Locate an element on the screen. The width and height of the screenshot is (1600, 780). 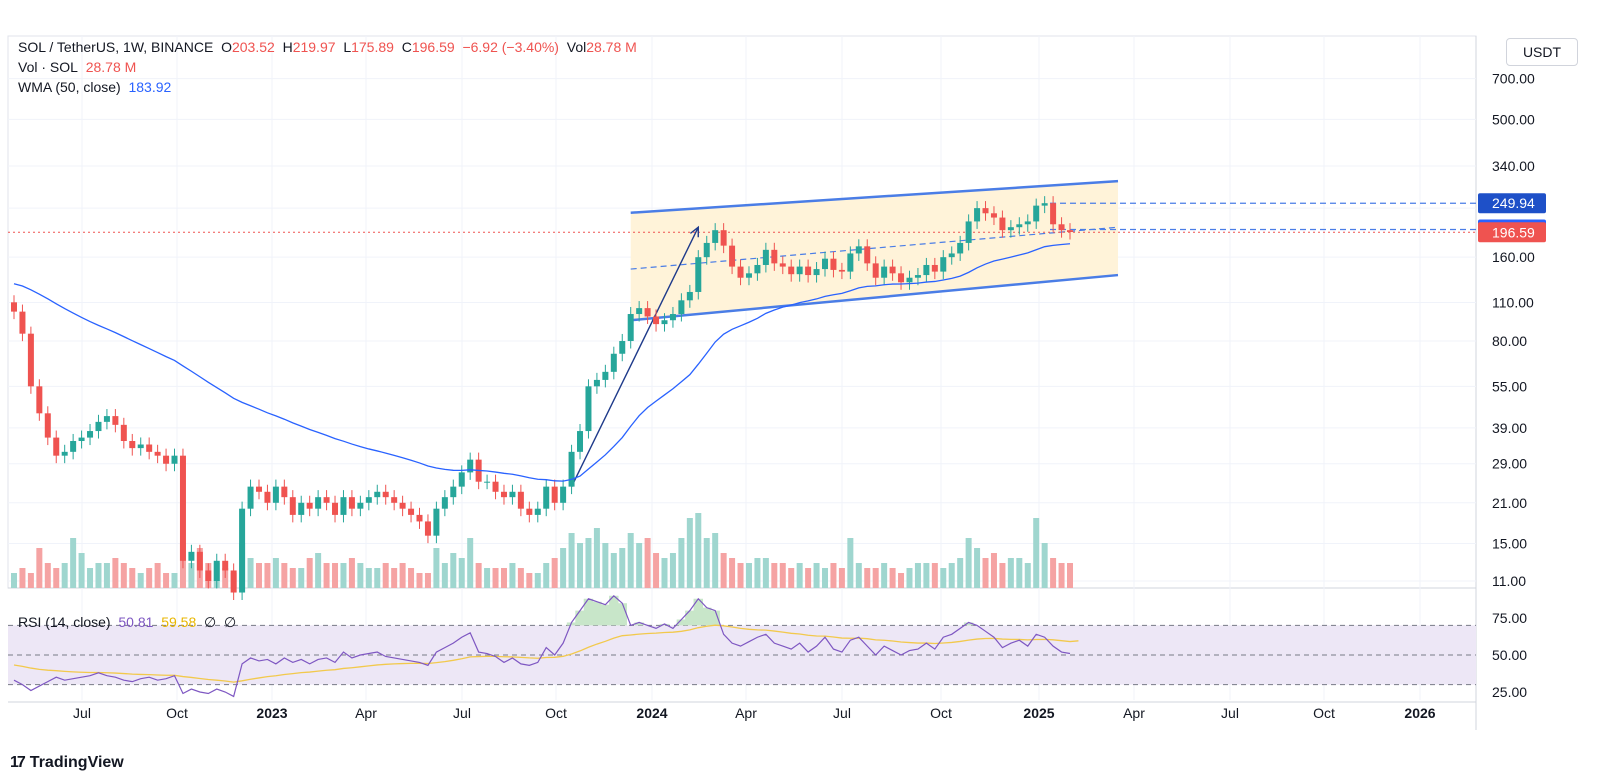
rsi-label: RSI (14, close) is located at coordinates (64, 622).